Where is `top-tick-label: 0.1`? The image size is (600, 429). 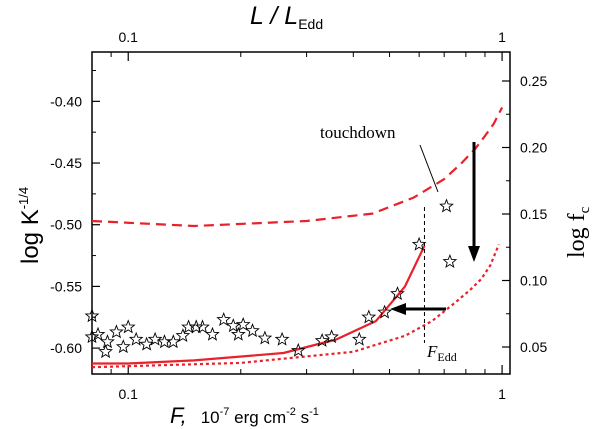 top-tick-label: 0.1 is located at coordinates (128, 37).